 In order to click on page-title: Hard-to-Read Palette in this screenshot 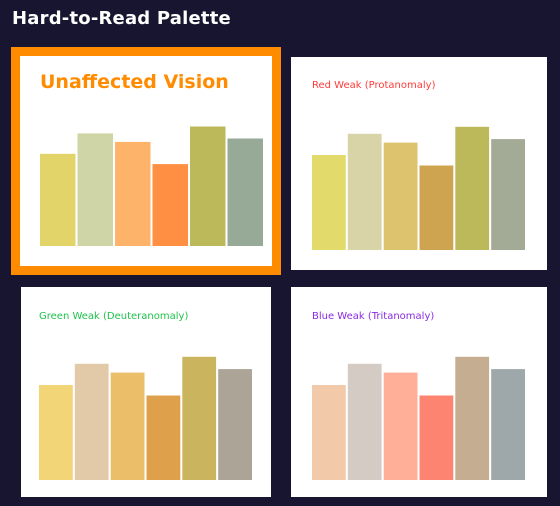, I will do `click(121, 18)`.